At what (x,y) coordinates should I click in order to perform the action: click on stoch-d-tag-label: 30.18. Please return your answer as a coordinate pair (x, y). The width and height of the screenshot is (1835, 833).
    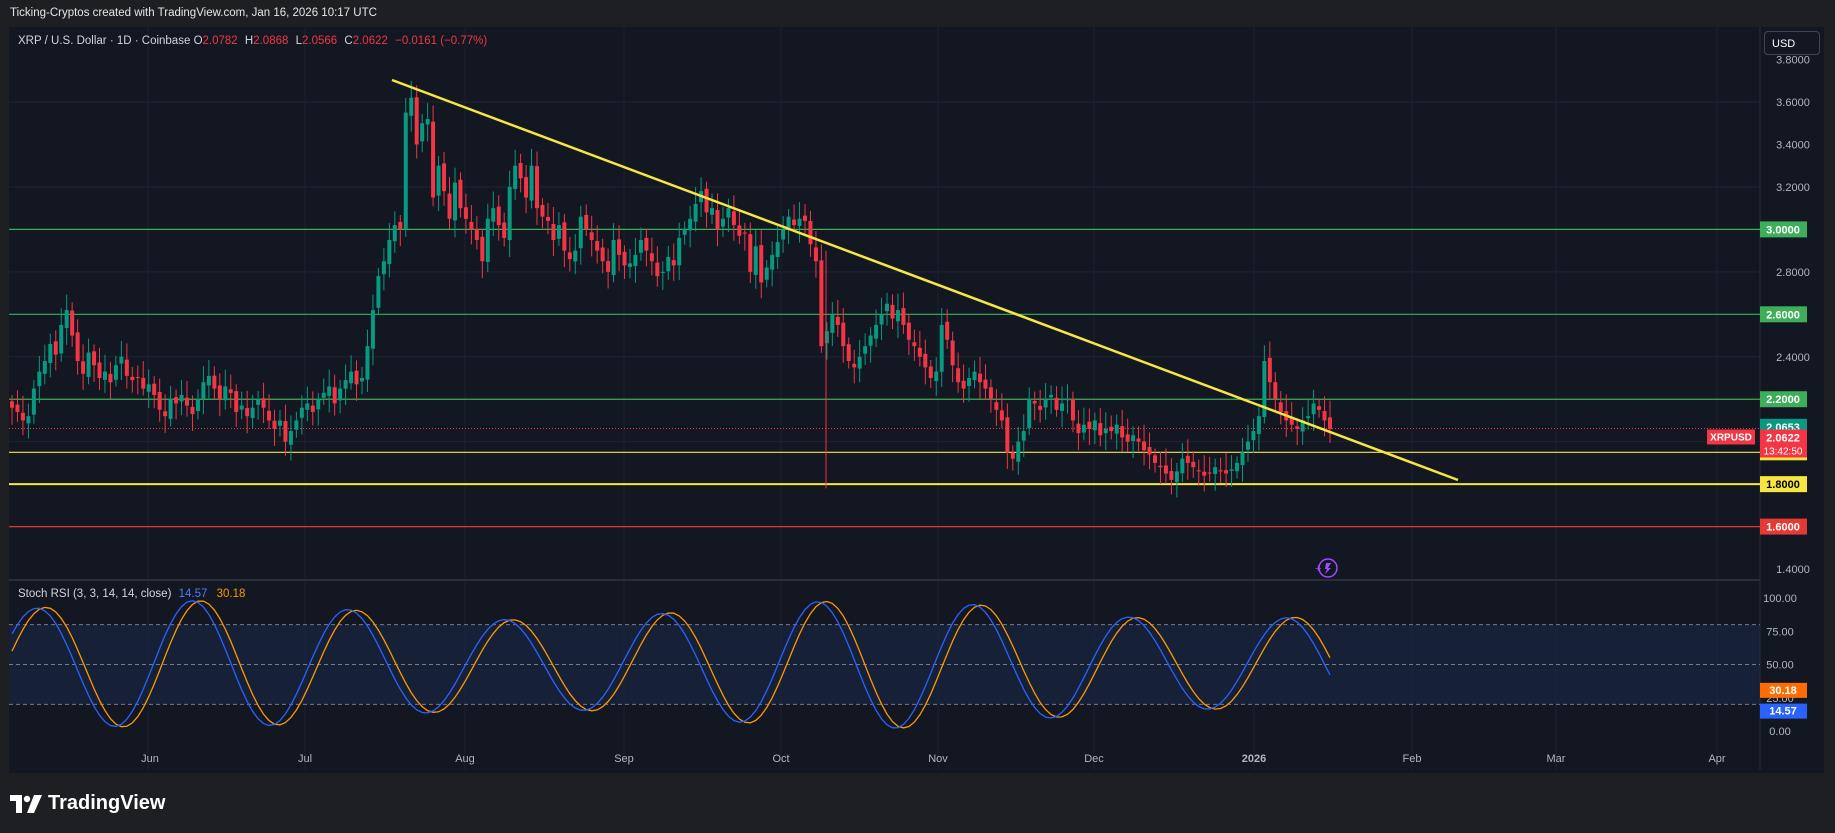
    Looking at the image, I should click on (1783, 691).